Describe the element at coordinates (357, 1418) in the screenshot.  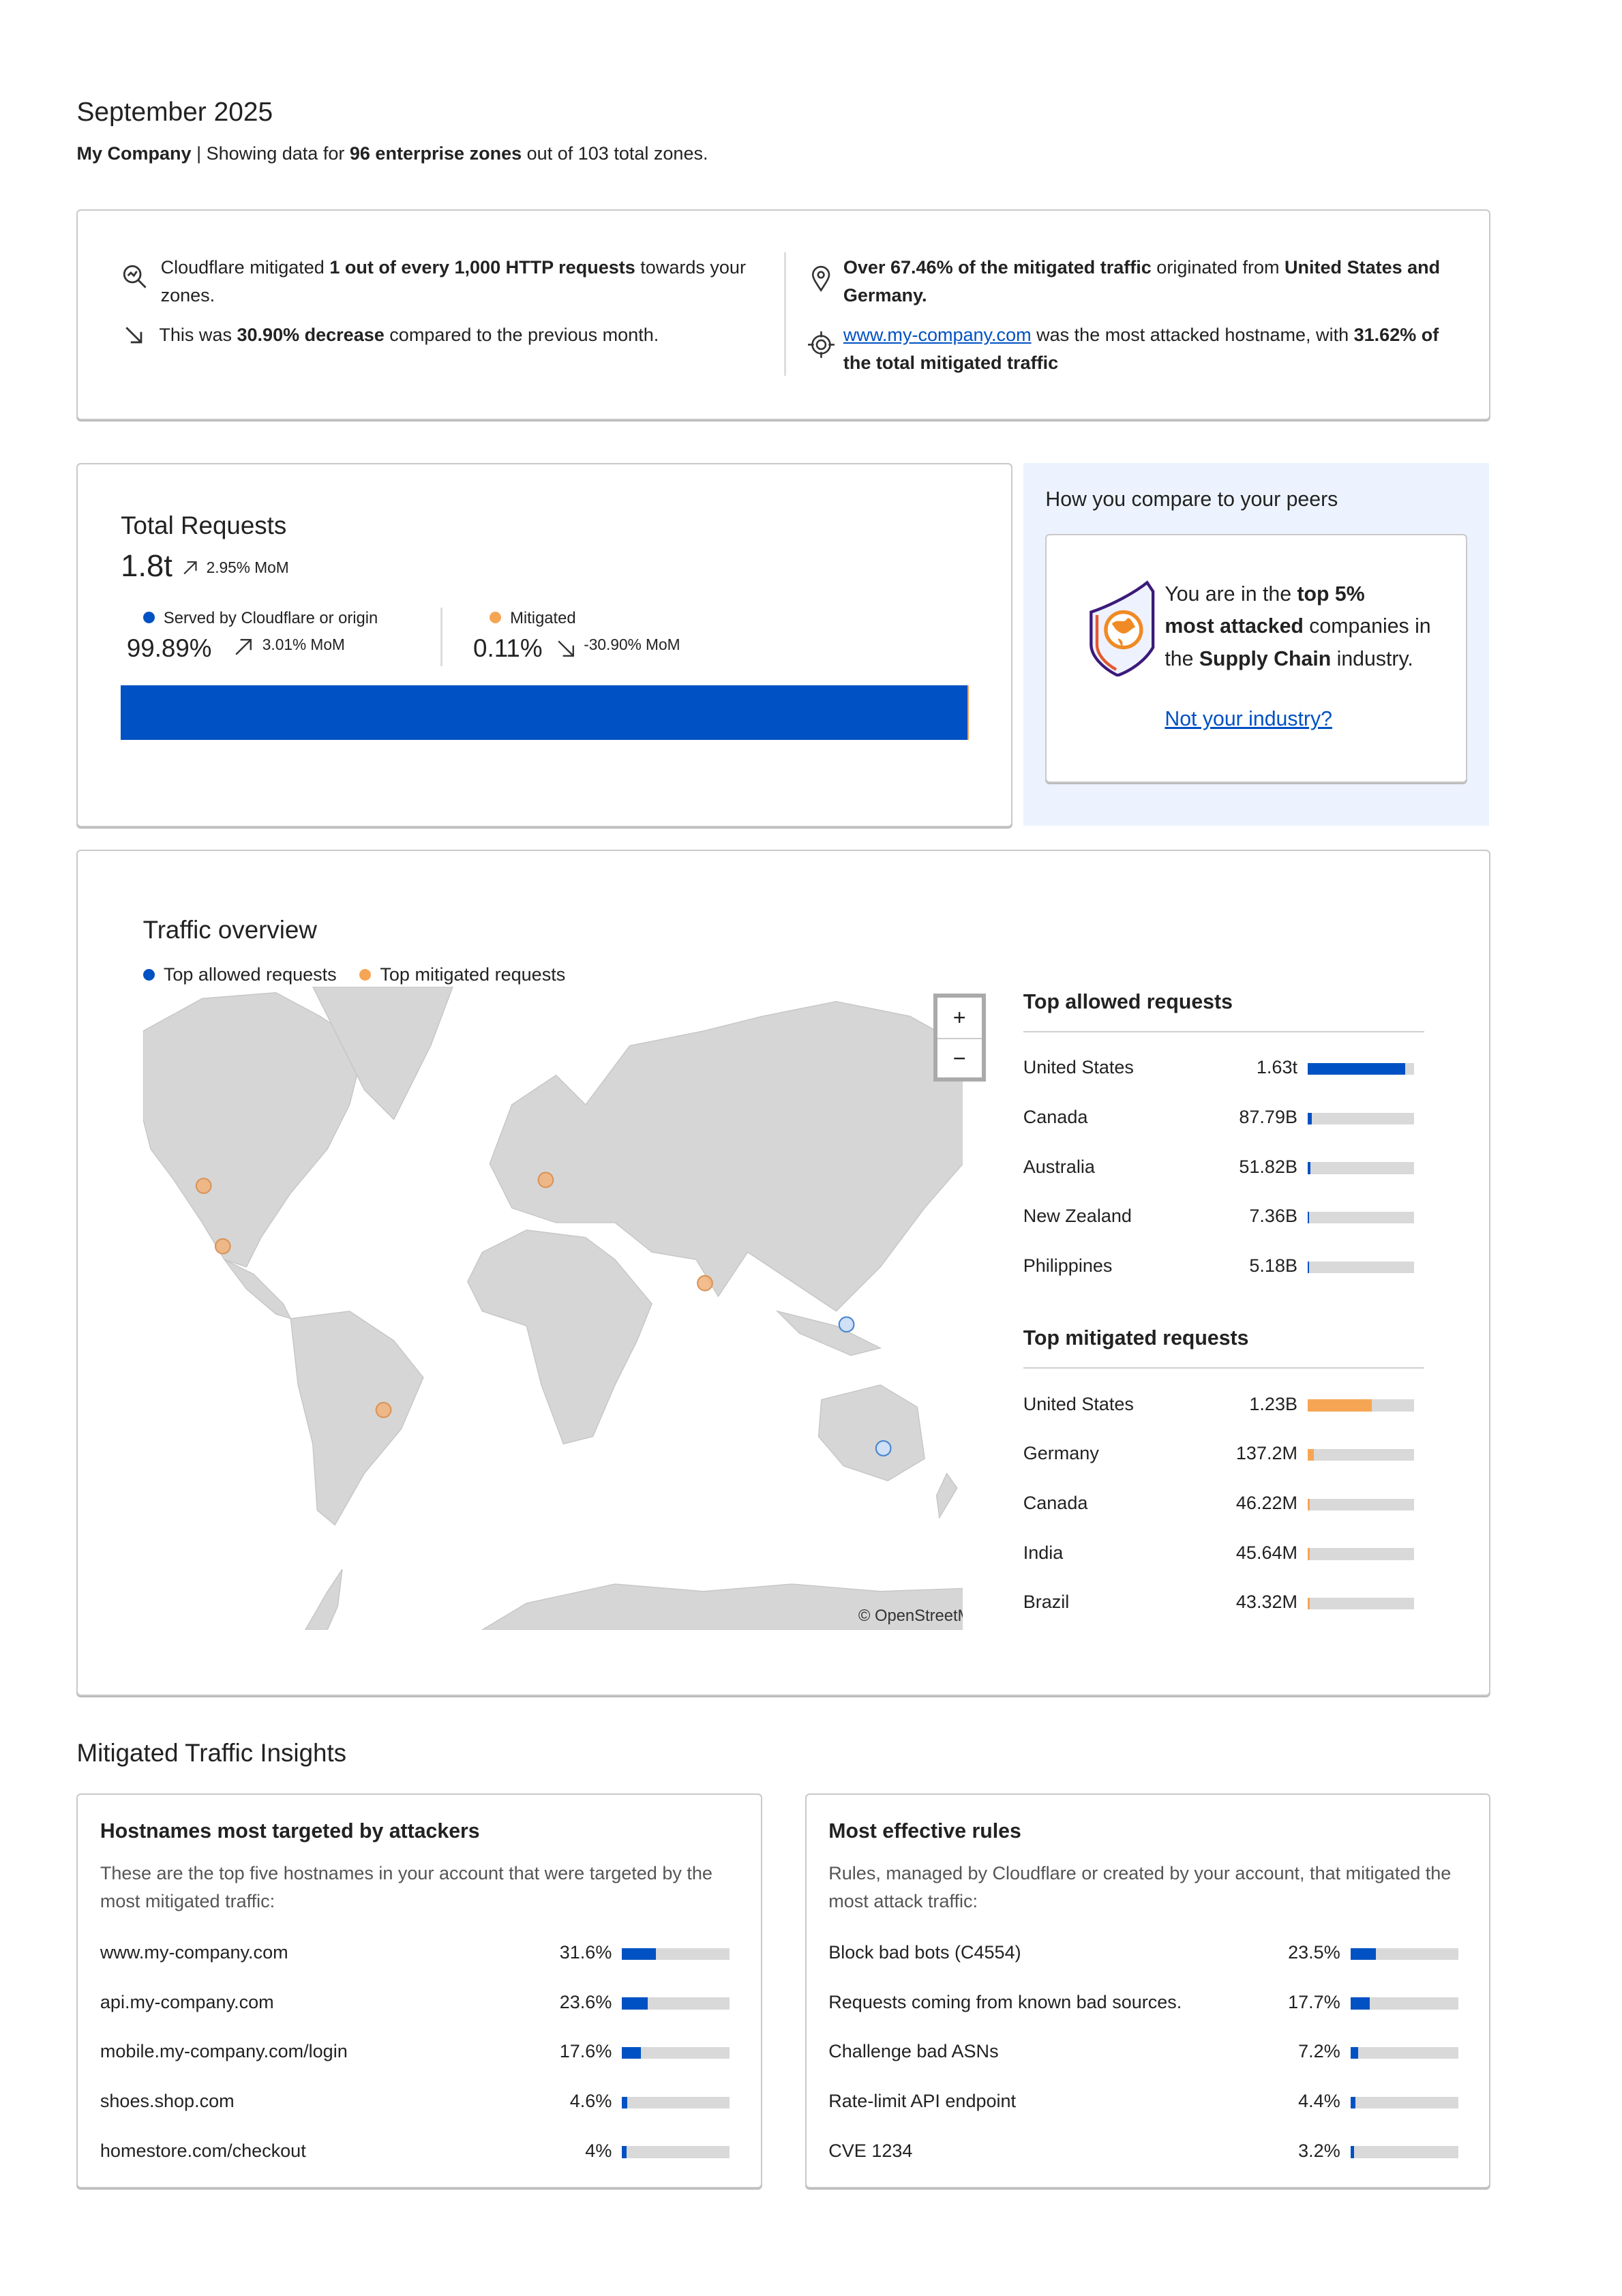
I see `south-america` at that location.